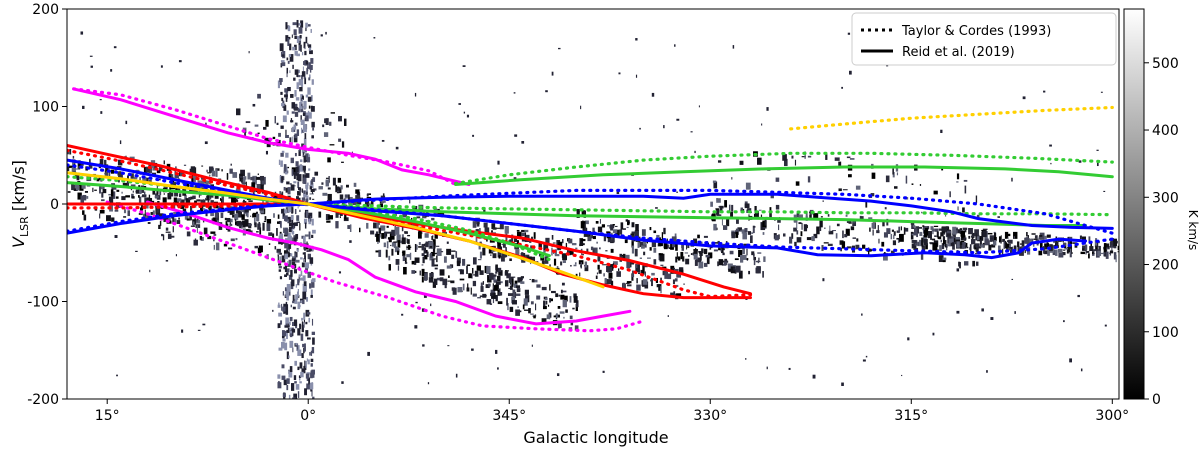  What do you see at coordinates (1165, 198) in the screenshot?
I see `colorbar-tick-label: 300` at bounding box center [1165, 198].